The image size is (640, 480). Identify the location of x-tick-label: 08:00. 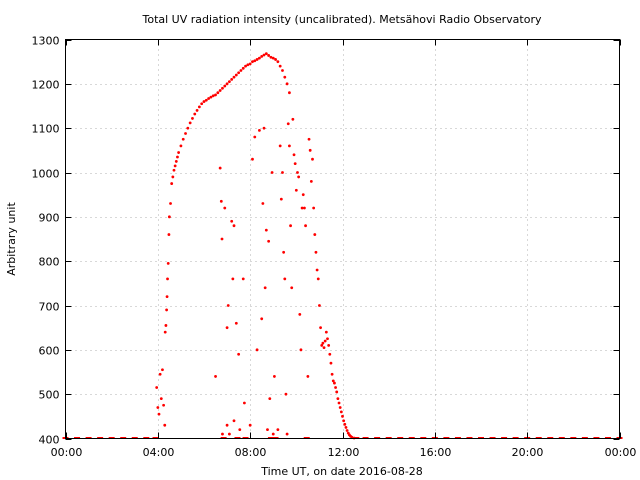
(251, 452).